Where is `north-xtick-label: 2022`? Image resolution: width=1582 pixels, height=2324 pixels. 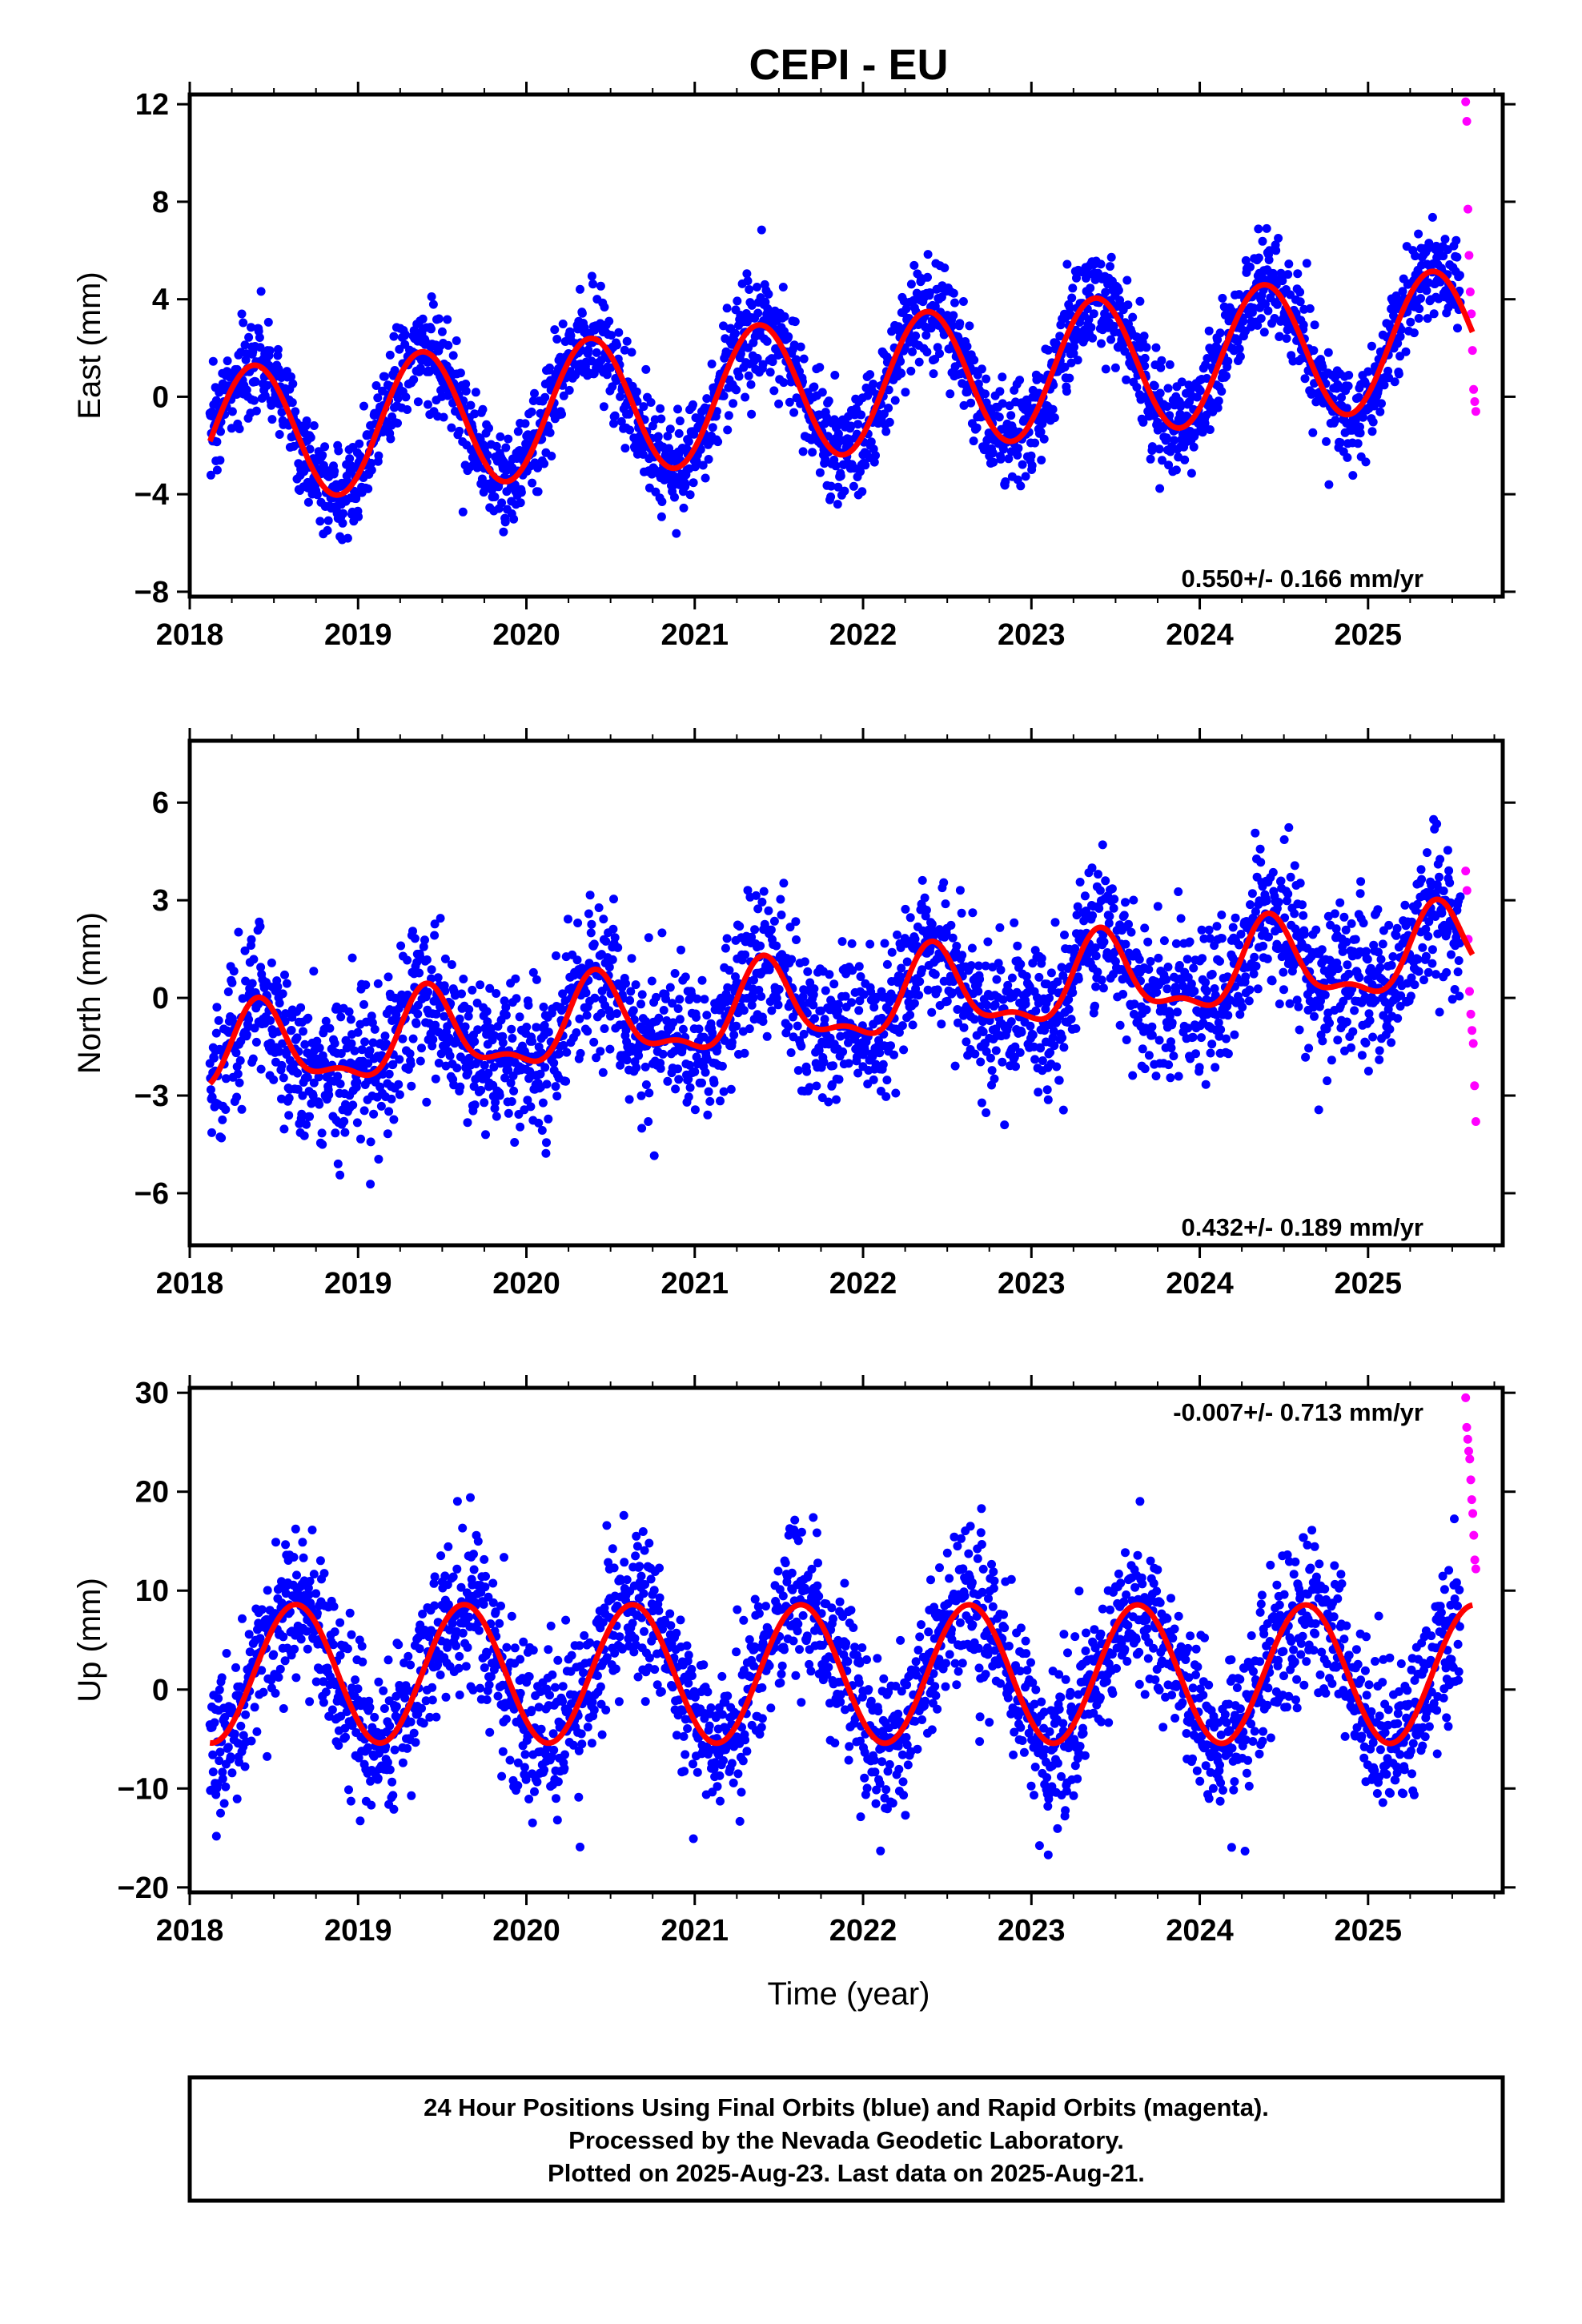
north-xtick-label: 2022 is located at coordinates (863, 1284).